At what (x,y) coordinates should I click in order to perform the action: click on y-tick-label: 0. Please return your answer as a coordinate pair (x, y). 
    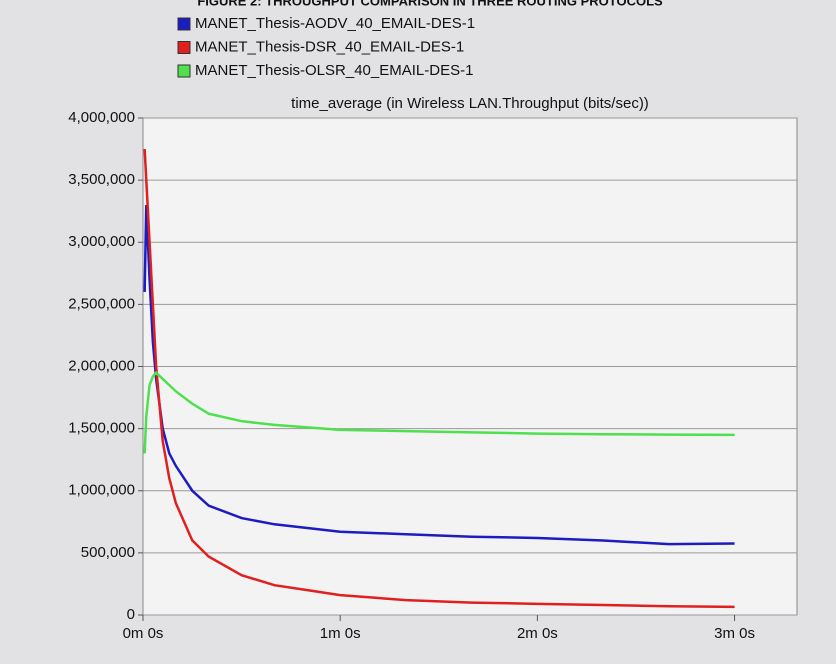
    Looking at the image, I should click on (131, 614).